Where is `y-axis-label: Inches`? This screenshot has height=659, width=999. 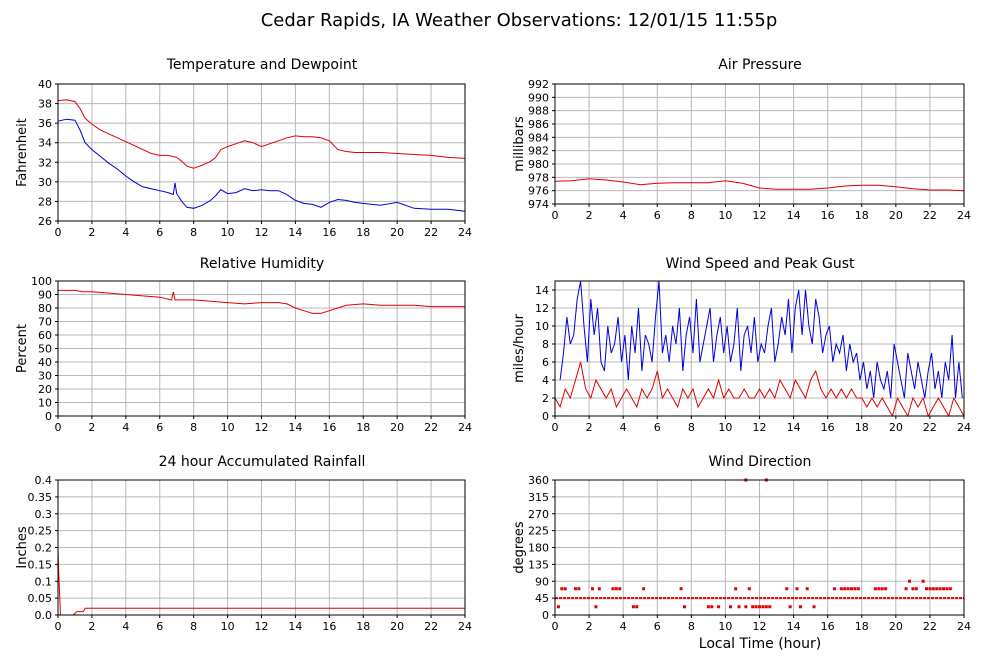 y-axis-label: Inches is located at coordinates (22, 547).